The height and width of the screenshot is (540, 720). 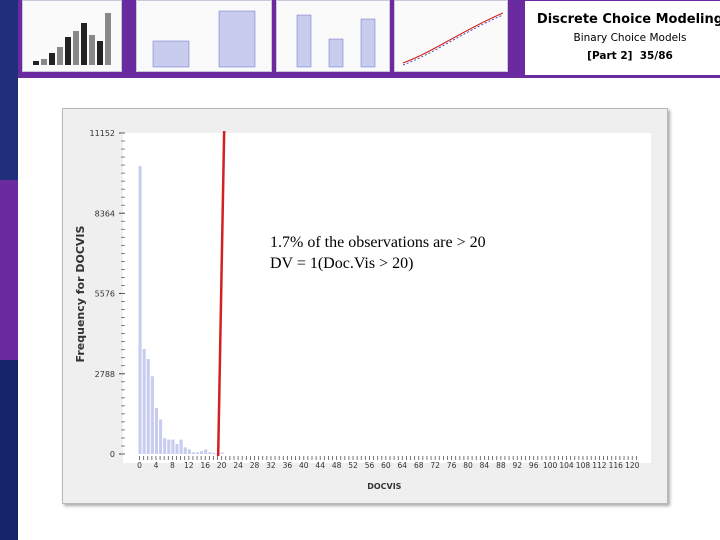 I want to click on y-axis-label: Frequency for DOCVIS, so click(x=80, y=293).